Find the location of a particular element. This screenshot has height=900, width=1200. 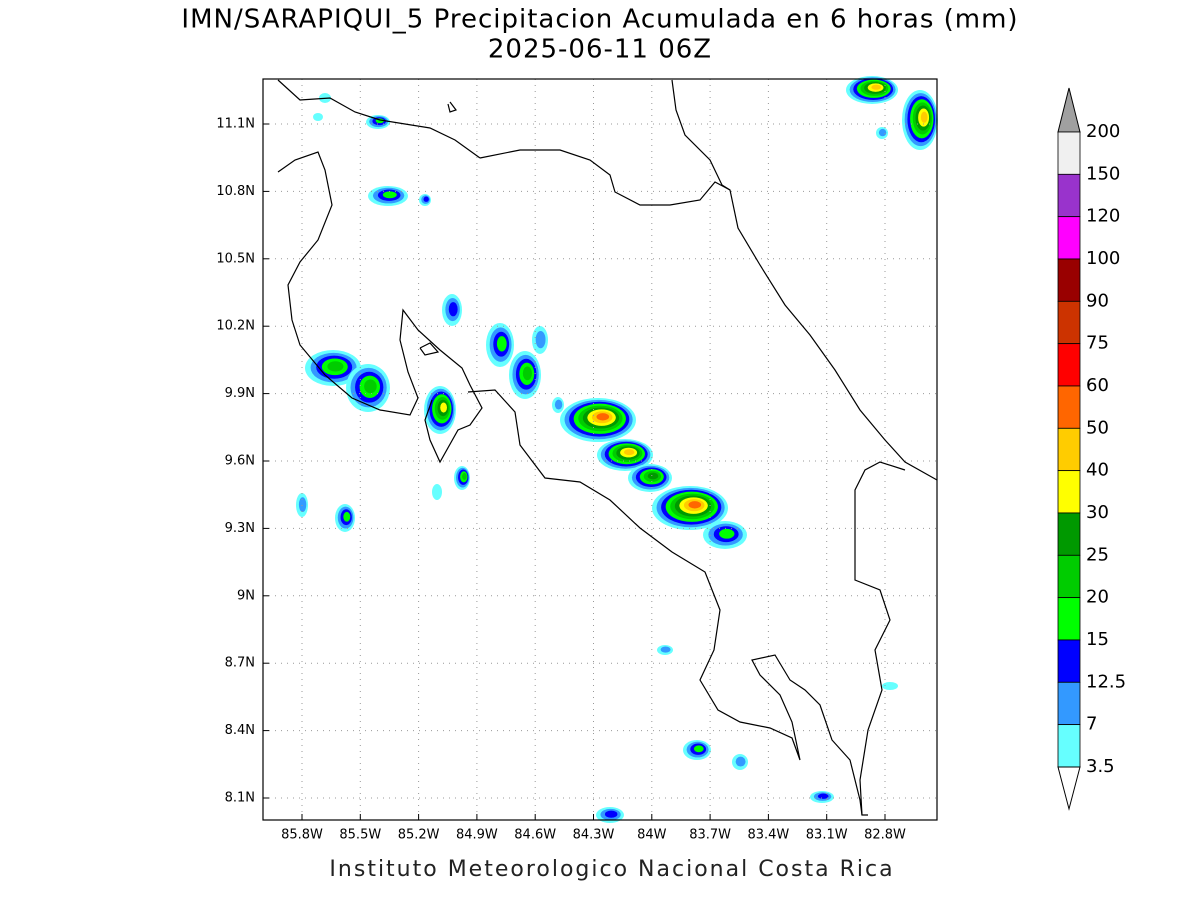

lon-tick-label: 85.2W is located at coordinates (419, 835).